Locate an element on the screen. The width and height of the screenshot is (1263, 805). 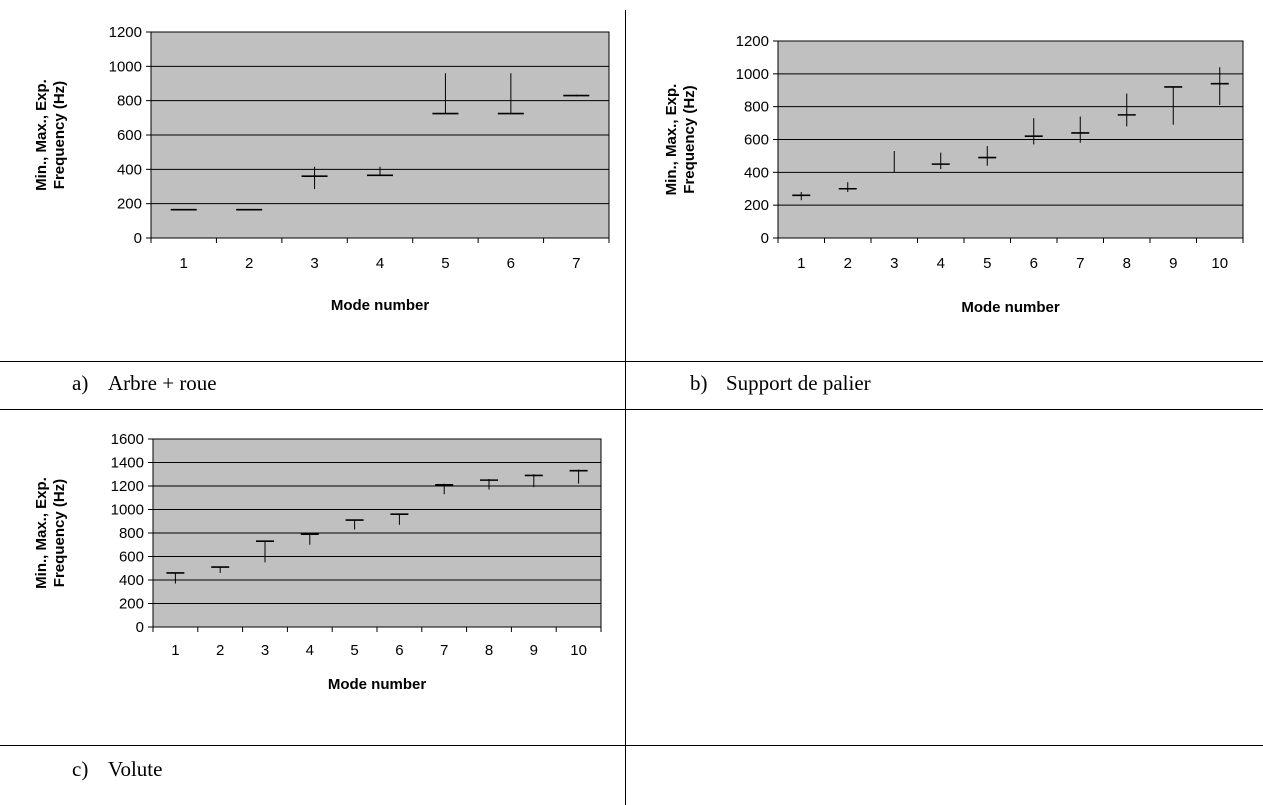
caption-b: b) Support de palier is located at coordinates (780, 383).